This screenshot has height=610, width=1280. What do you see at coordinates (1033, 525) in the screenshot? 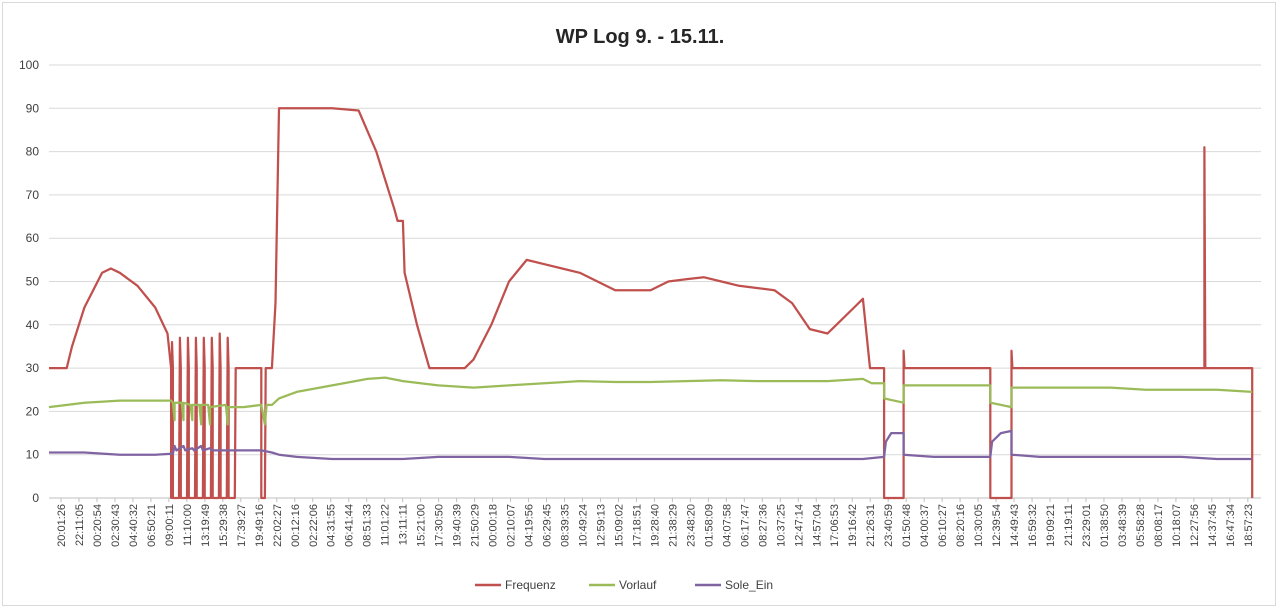
I see `x-tick-label: 16:59:32` at bounding box center [1033, 525].